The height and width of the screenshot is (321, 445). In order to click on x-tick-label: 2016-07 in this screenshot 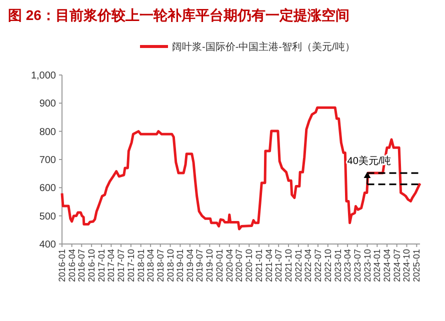, I will do `click(81, 265)`.